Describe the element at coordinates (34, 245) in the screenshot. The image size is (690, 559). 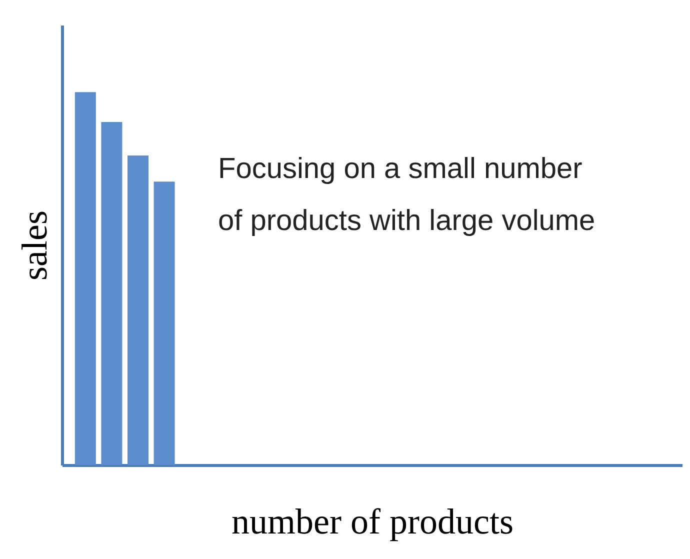
I see `y-axis-title: sales` at that location.